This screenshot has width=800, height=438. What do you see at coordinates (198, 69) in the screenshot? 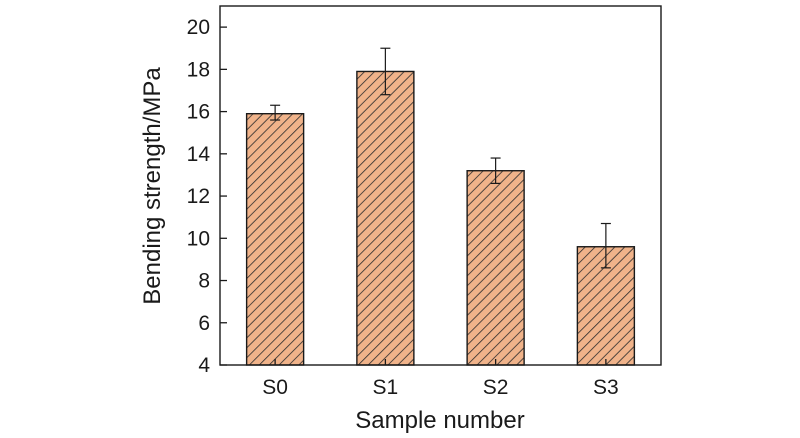
I see `y-tick-label: 18` at bounding box center [198, 69].